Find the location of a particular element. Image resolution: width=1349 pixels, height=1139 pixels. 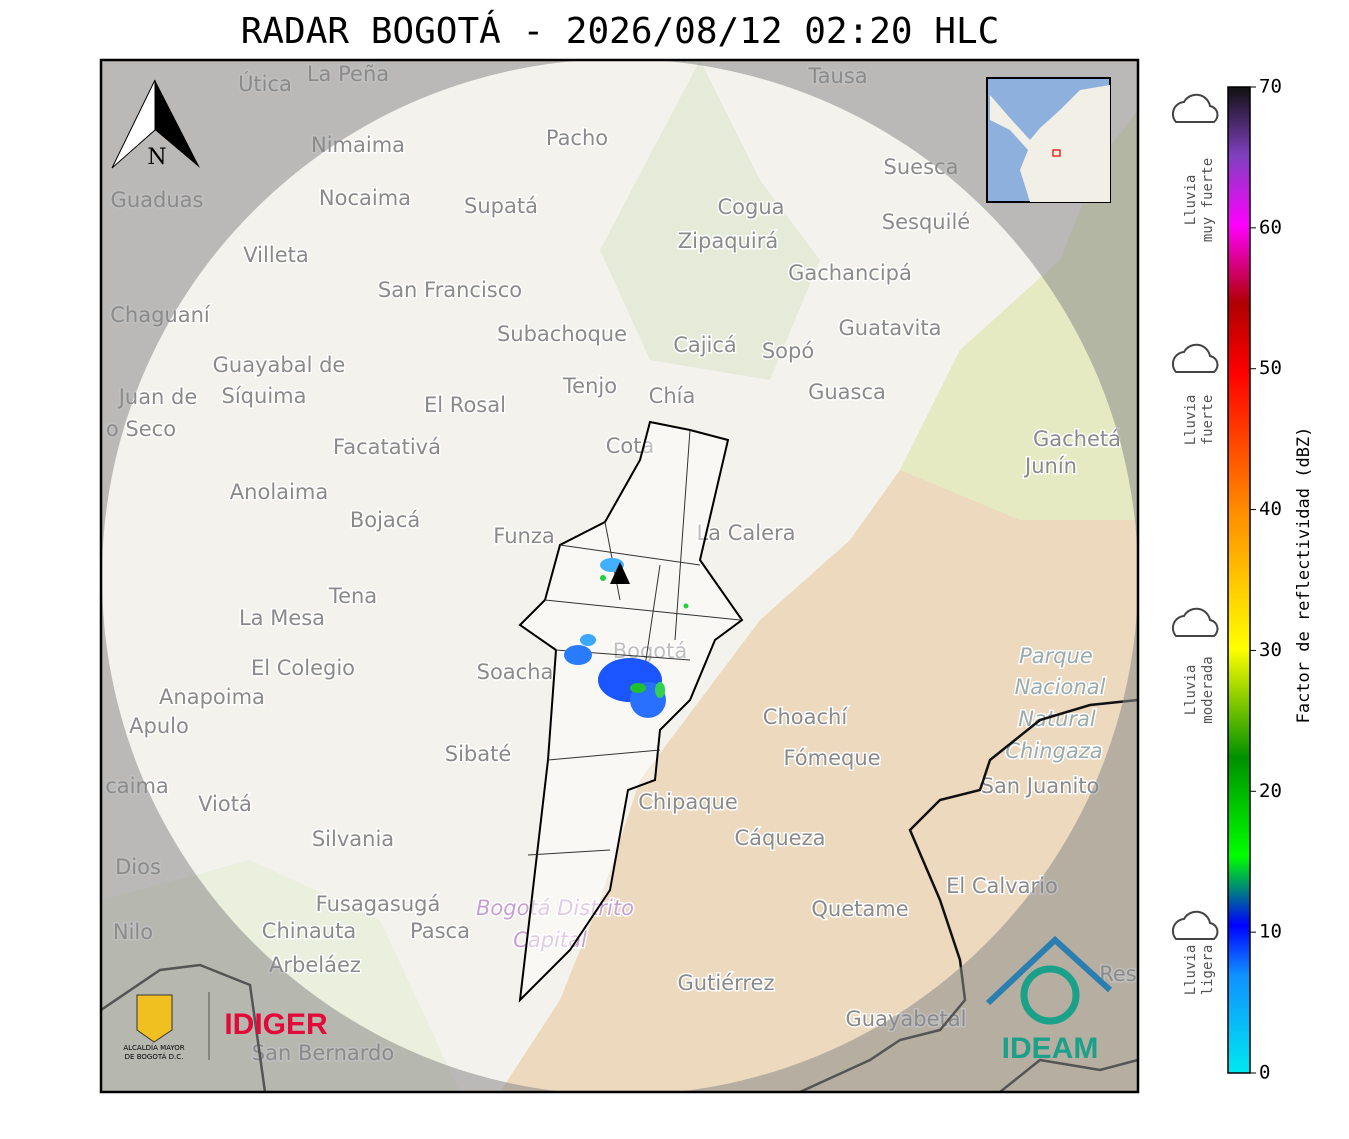

colorbar-tick-label: 30 is located at coordinates (1270, 650).